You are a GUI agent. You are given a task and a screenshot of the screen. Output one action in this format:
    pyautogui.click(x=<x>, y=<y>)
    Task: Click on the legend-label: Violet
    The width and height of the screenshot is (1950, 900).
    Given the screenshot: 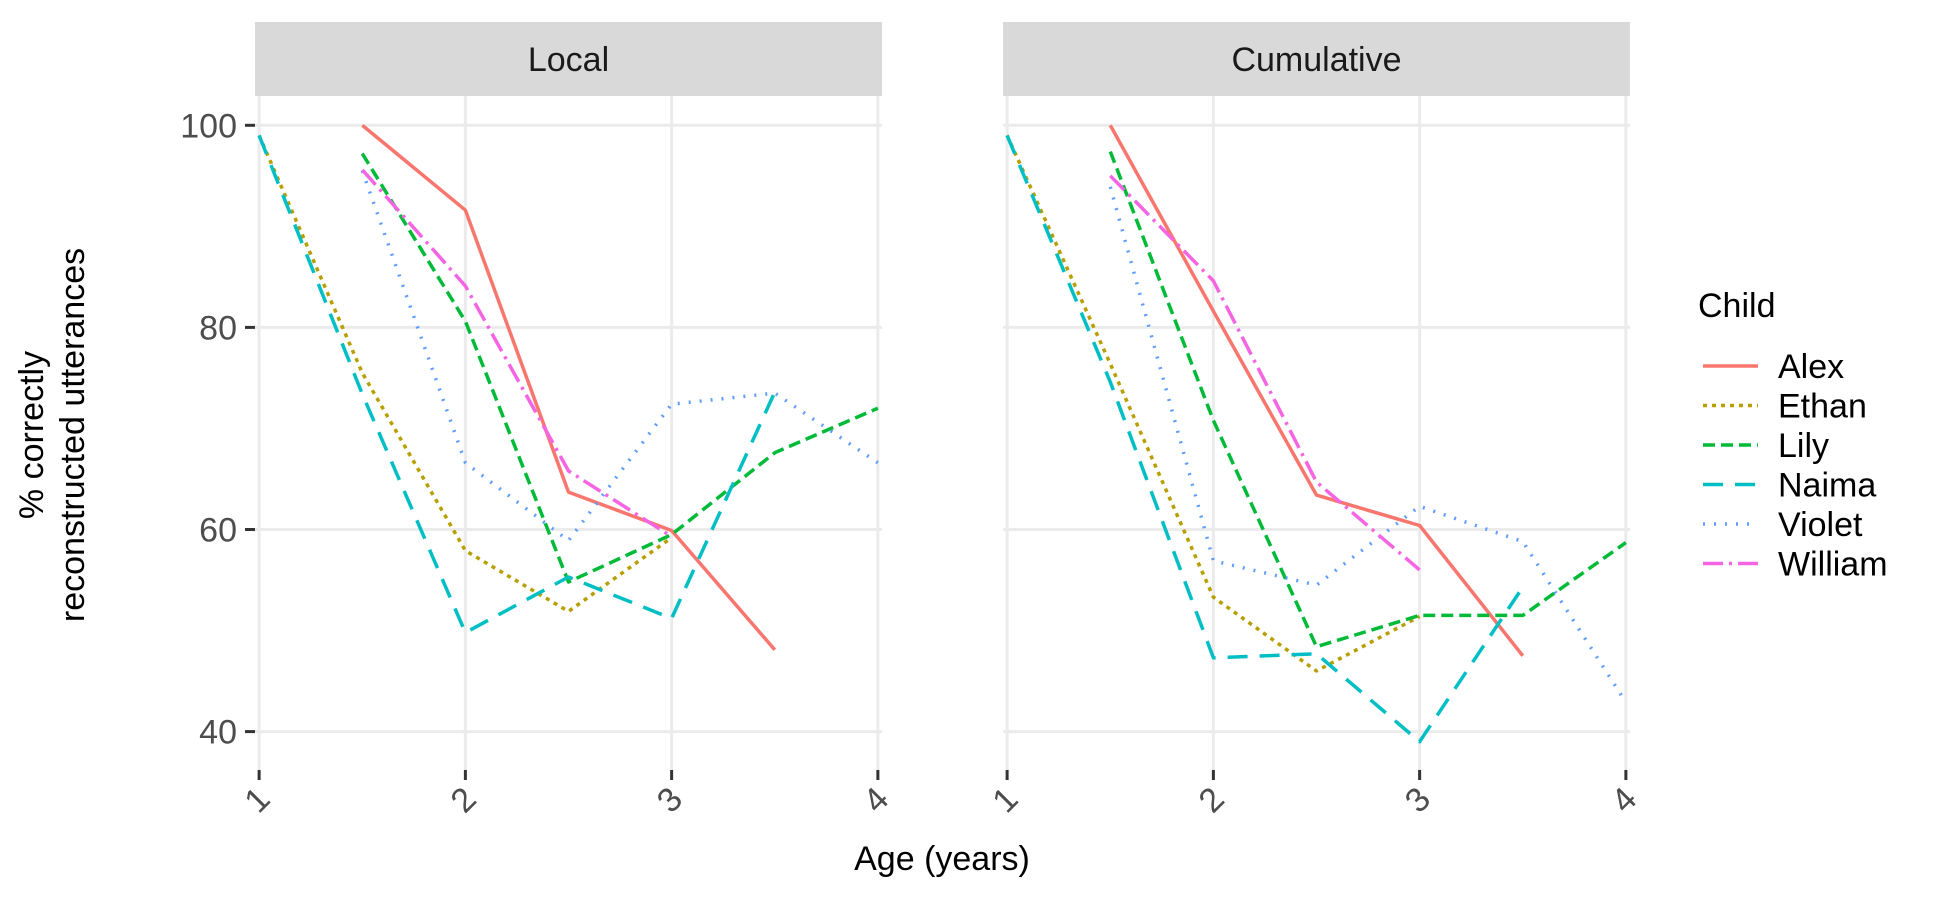 What is the action you would take?
    pyautogui.click(x=1820, y=525)
    